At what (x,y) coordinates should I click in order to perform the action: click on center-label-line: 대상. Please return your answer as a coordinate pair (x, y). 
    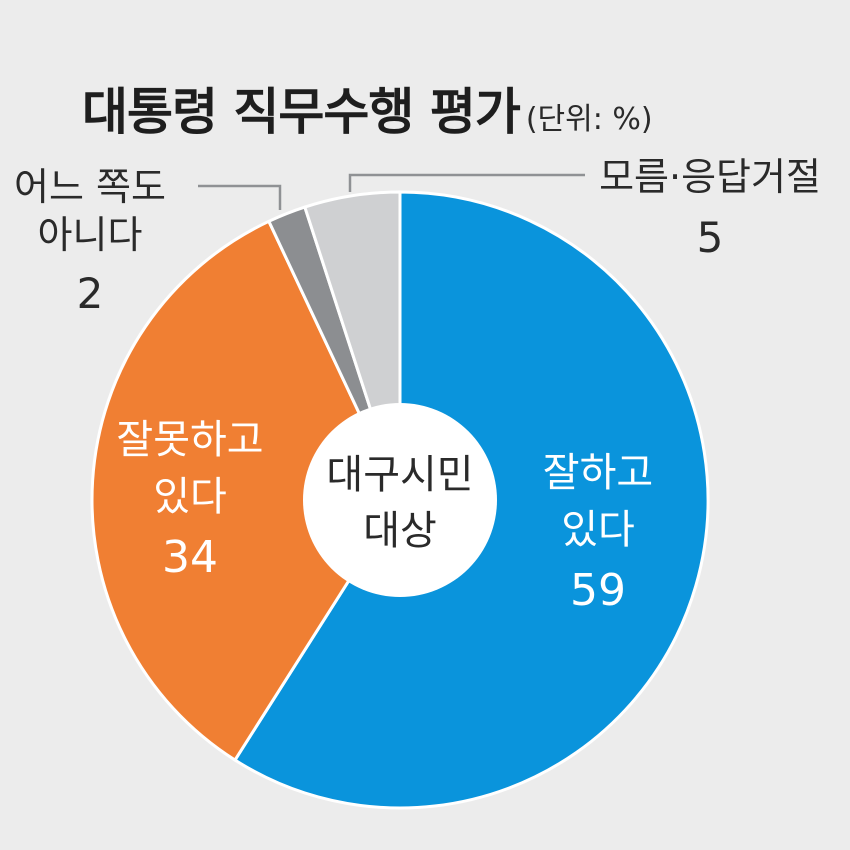
    Looking at the image, I should click on (400, 531).